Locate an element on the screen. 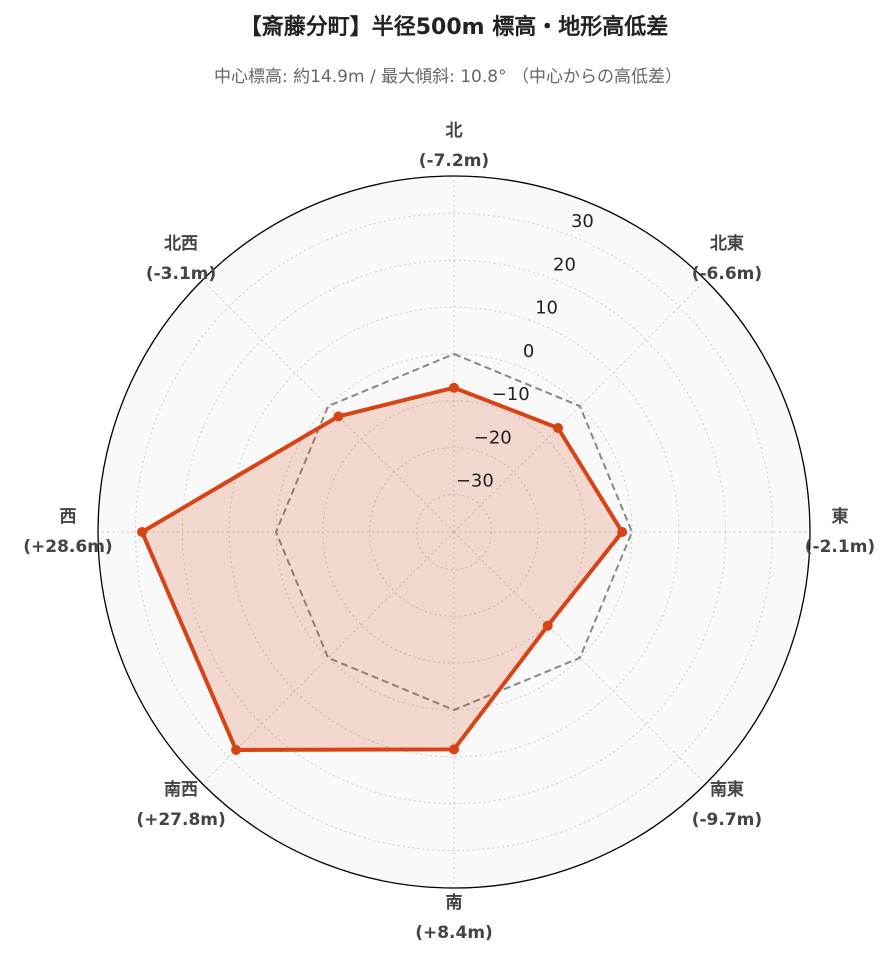 The width and height of the screenshot is (896, 966). r-tick-label: −20 is located at coordinates (493, 437).